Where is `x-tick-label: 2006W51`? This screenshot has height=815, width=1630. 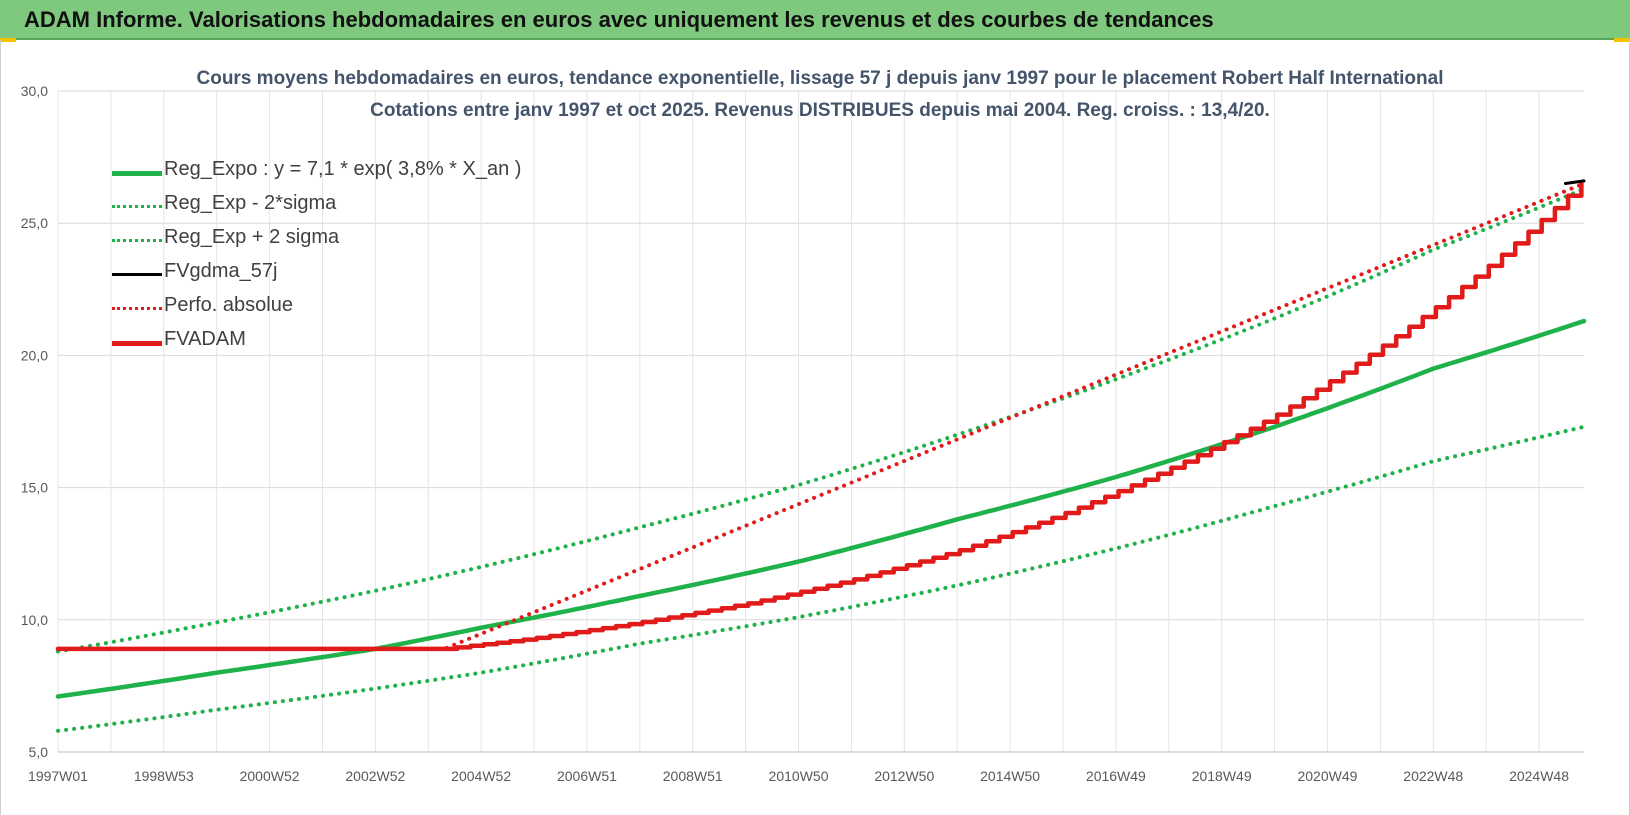
x-tick-label: 2006W51 is located at coordinates (587, 776).